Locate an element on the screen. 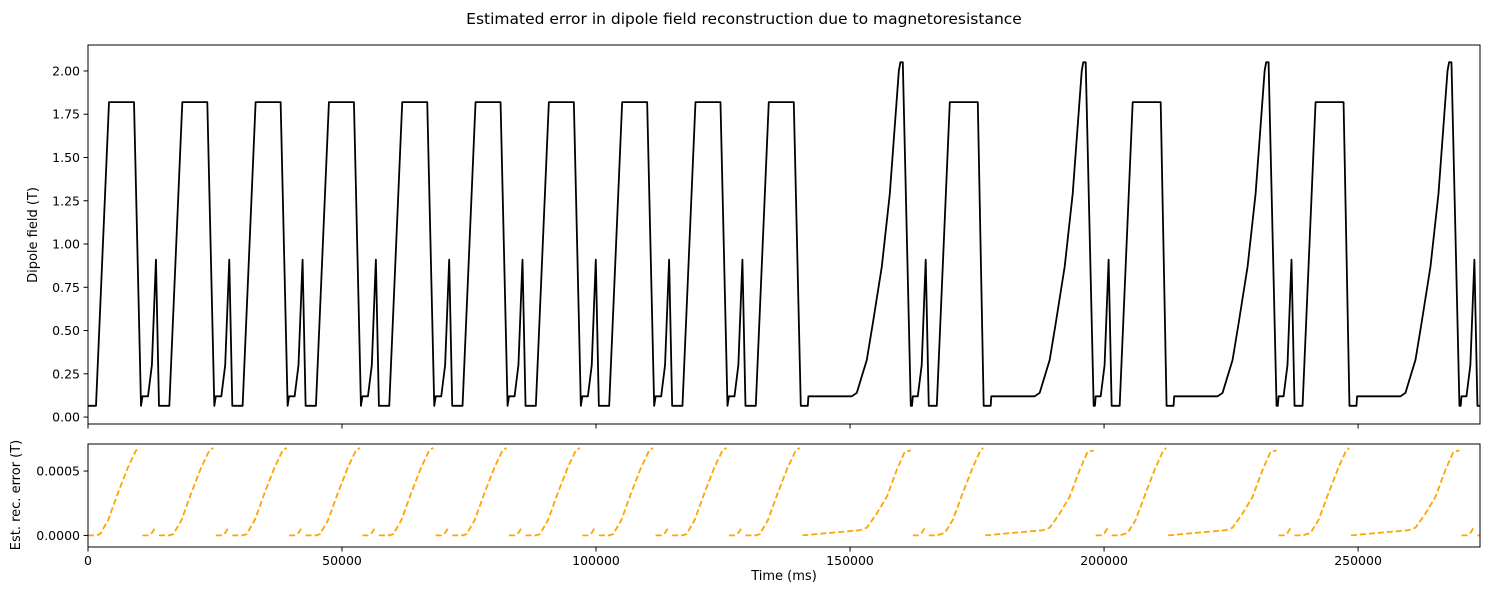  y-axis-label-error: Est. rec. error (T) is located at coordinates (16, 495).